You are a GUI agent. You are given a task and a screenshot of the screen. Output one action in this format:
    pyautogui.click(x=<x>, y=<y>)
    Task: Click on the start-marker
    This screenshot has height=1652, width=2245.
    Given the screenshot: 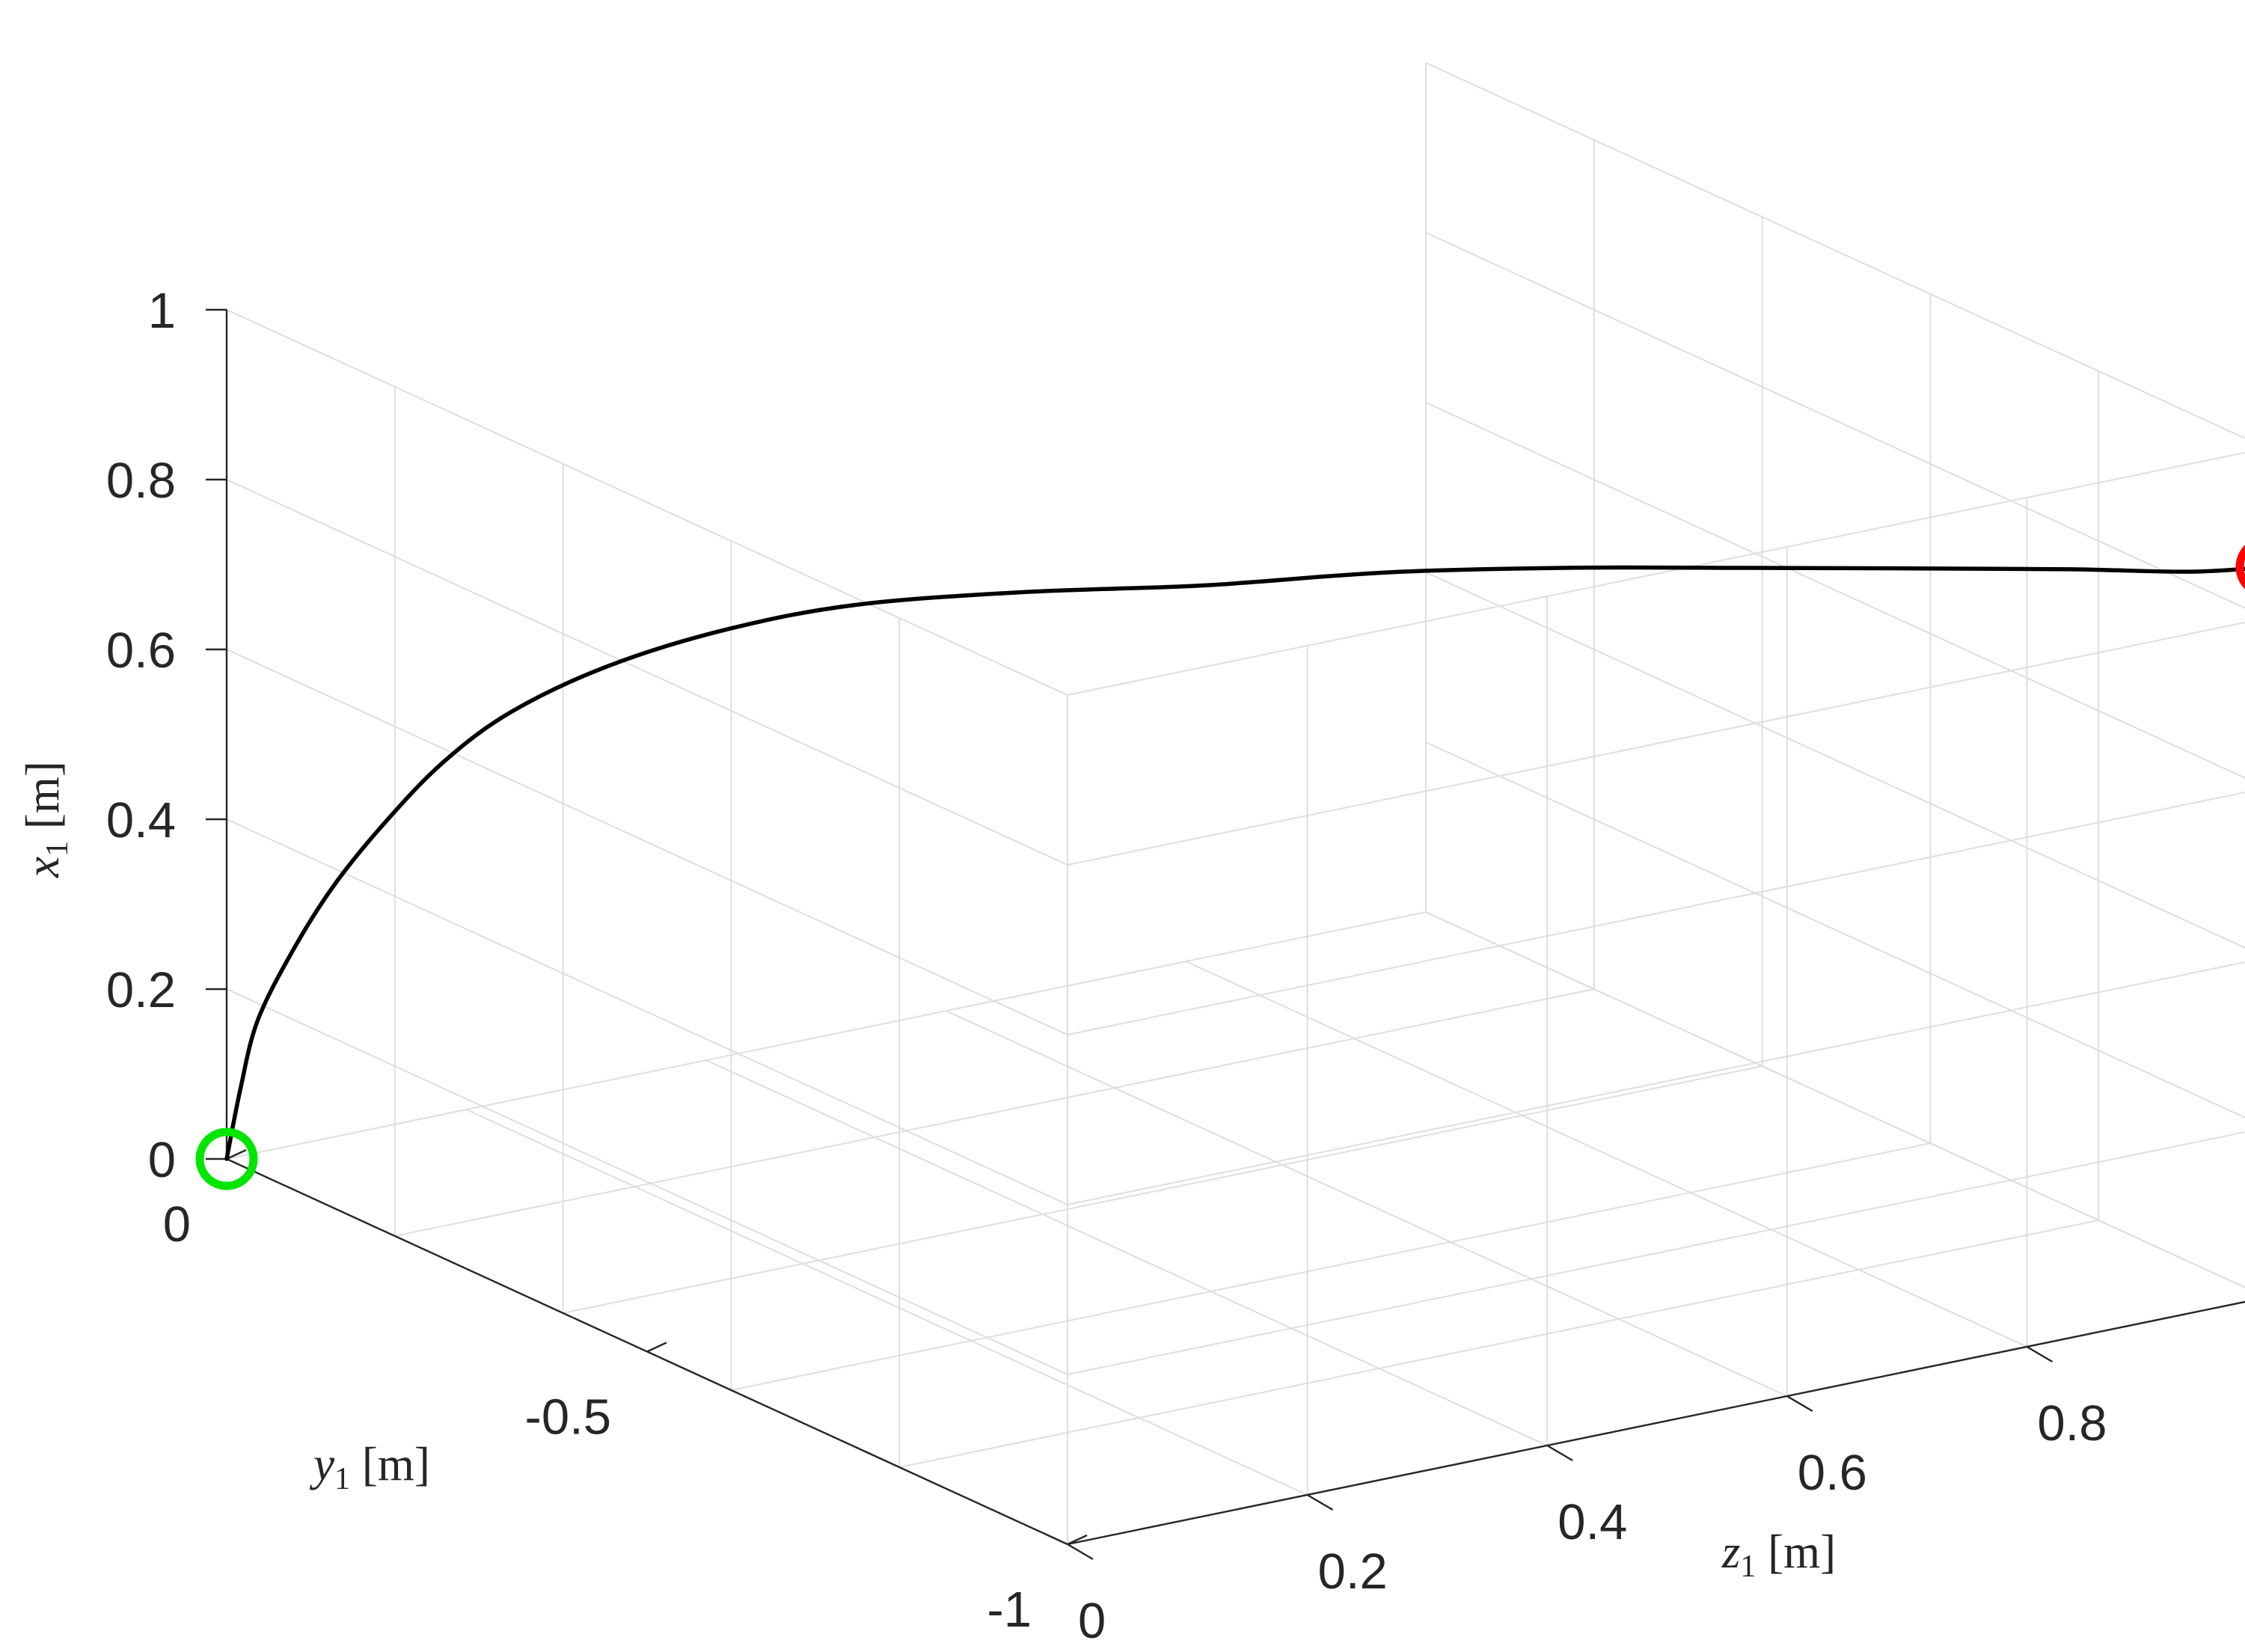 What is the action you would take?
    pyautogui.click(x=226, y=1159)
    